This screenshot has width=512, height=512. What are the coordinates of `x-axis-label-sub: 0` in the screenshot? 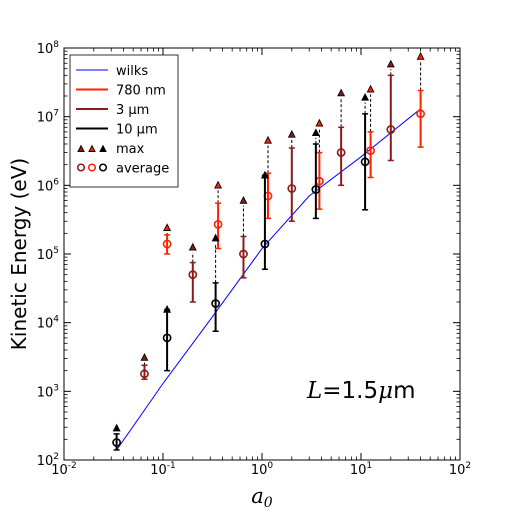 It's located at (268, 503).